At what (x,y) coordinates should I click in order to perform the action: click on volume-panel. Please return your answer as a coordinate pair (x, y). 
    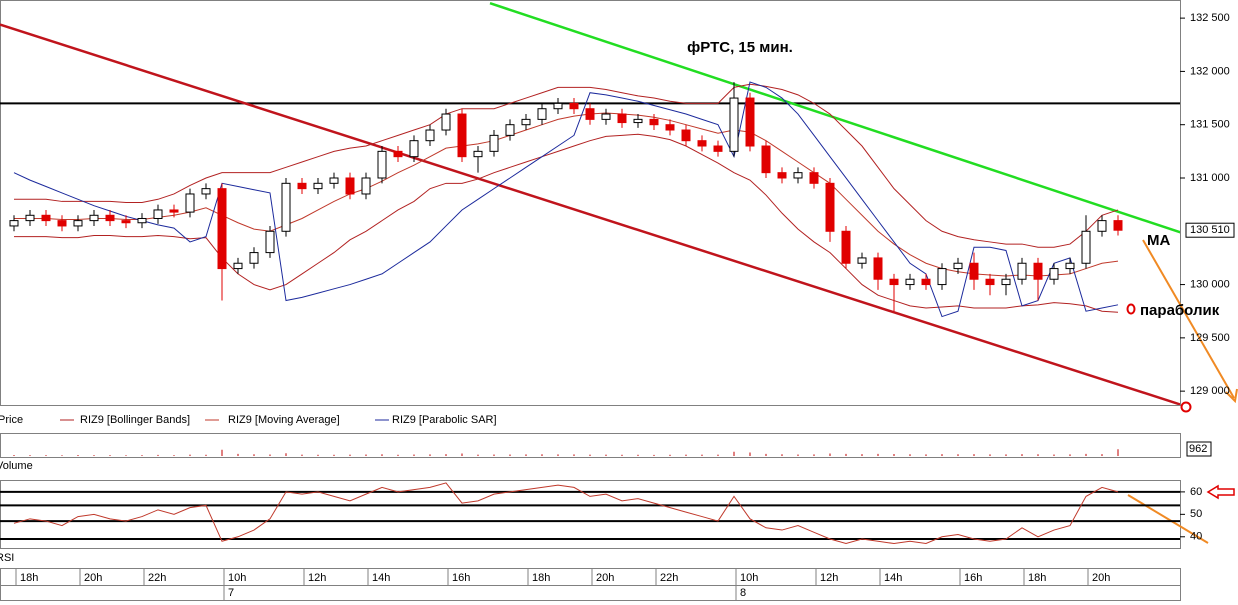
    Looking at the image, I should click on (590, 445).